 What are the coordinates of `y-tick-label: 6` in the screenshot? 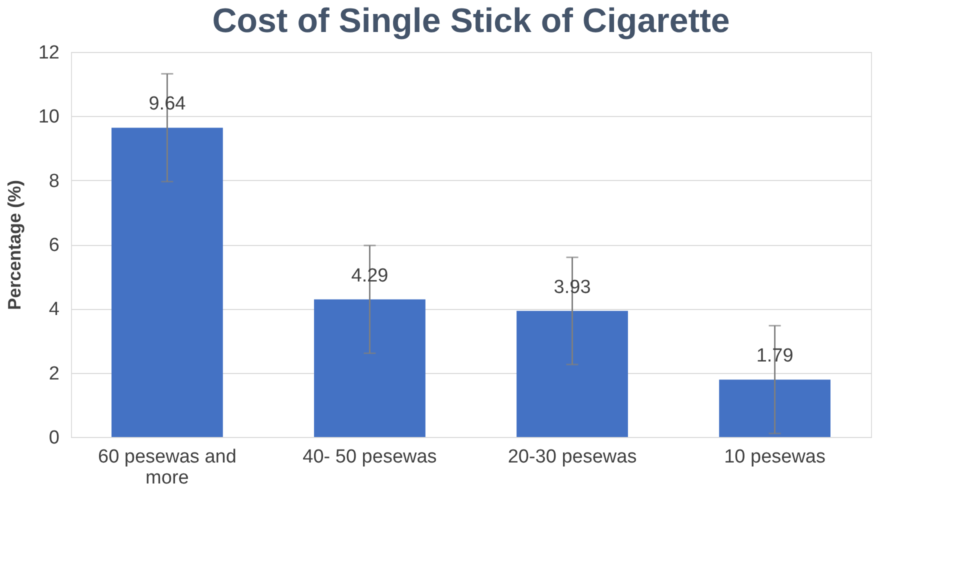 It's located at (54, 245).